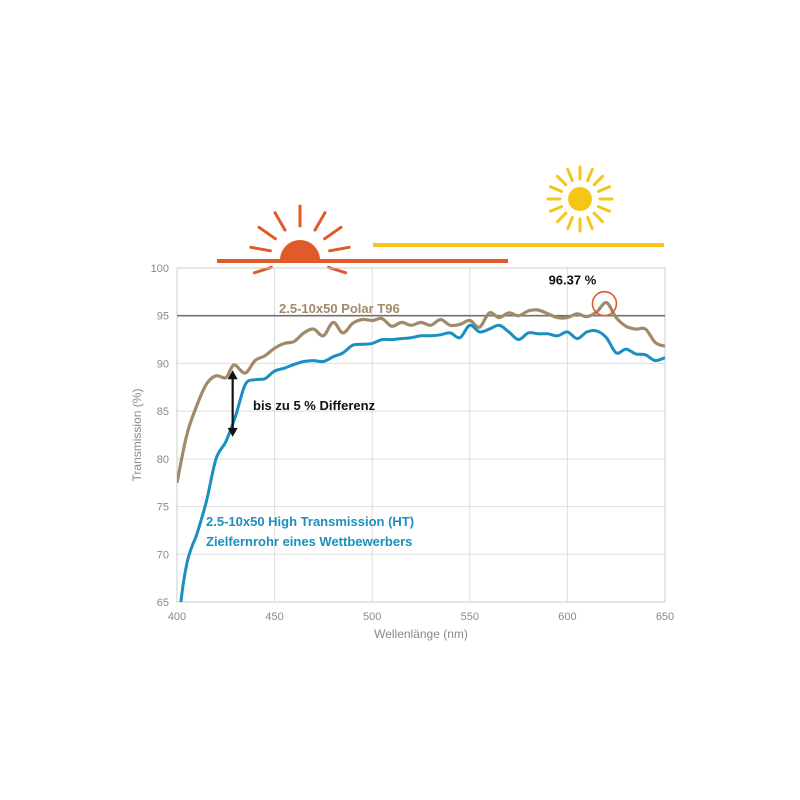 The image size is (800, 800). What do you see at coordinates (232, 403) in the screenshot?
I see `difference-arrow` at bounding box center [232, 403].